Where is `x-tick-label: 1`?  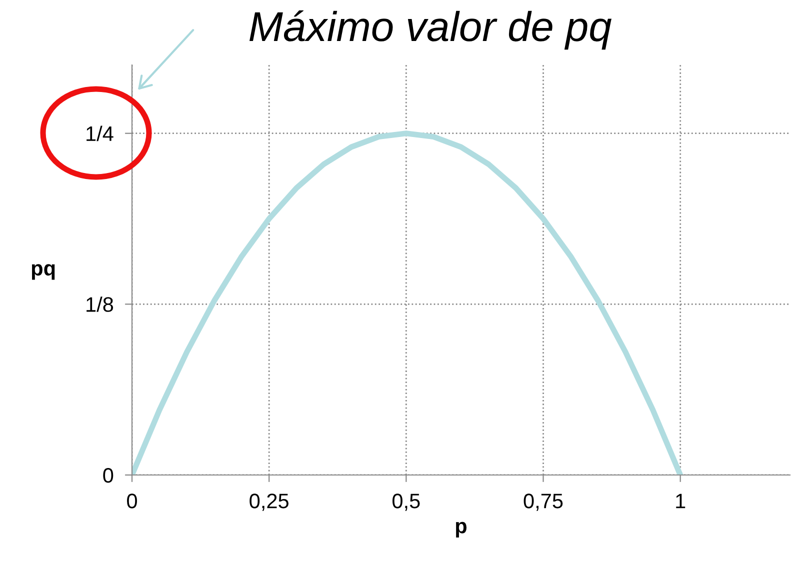
x-tick-label: 1 is located at coordinates (681, 501).